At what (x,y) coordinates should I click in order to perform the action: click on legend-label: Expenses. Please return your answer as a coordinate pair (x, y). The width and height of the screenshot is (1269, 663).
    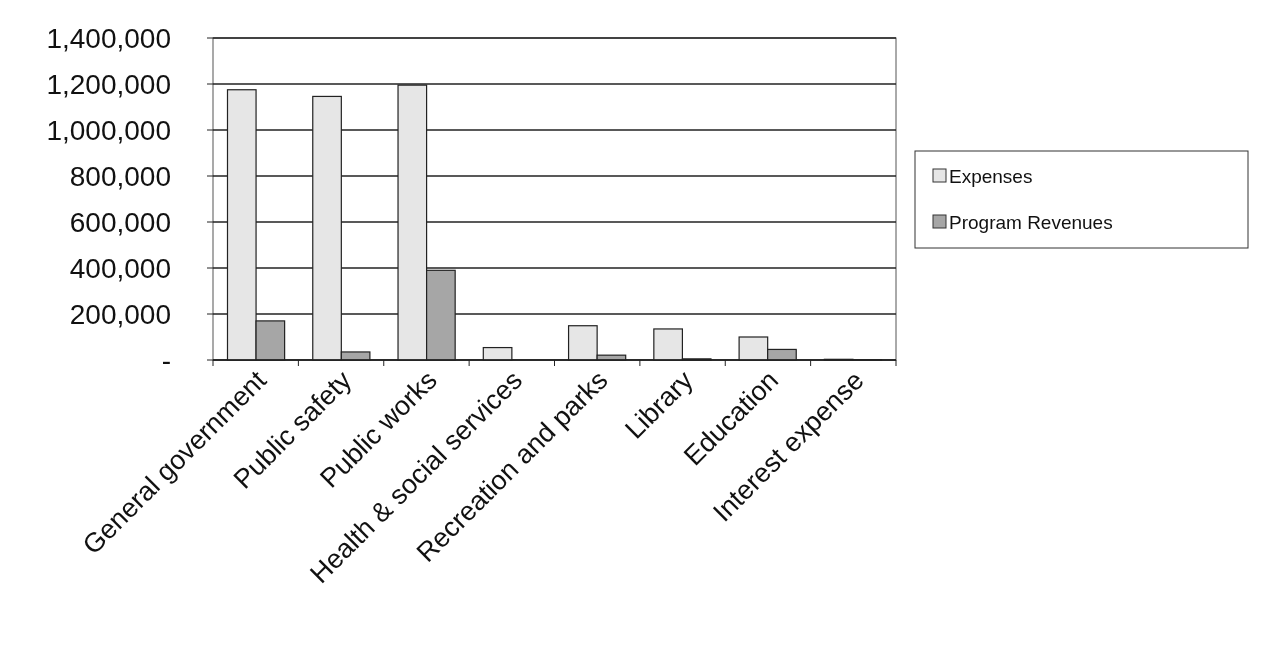
    Looking at the image, I should click on (991, 176).